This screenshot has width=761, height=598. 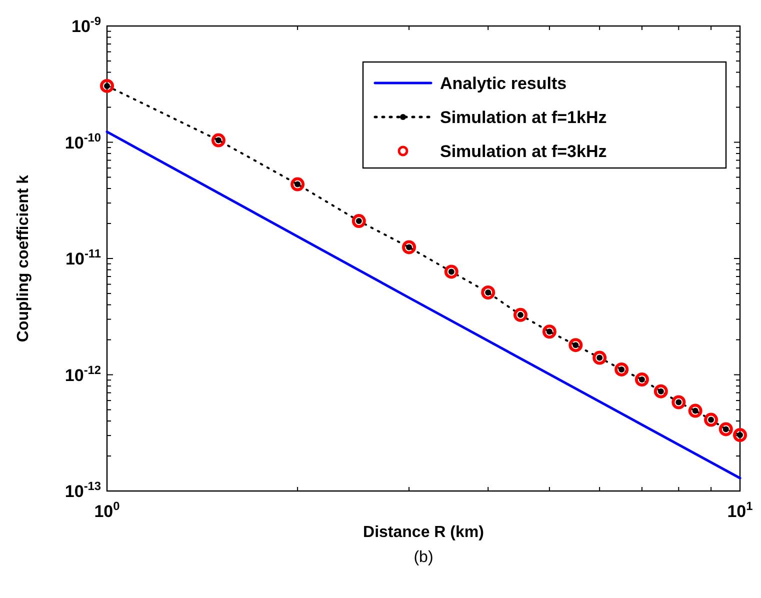 I want to click on y-tick-label: 10$^{-12}$, so click(x=83, y=373).